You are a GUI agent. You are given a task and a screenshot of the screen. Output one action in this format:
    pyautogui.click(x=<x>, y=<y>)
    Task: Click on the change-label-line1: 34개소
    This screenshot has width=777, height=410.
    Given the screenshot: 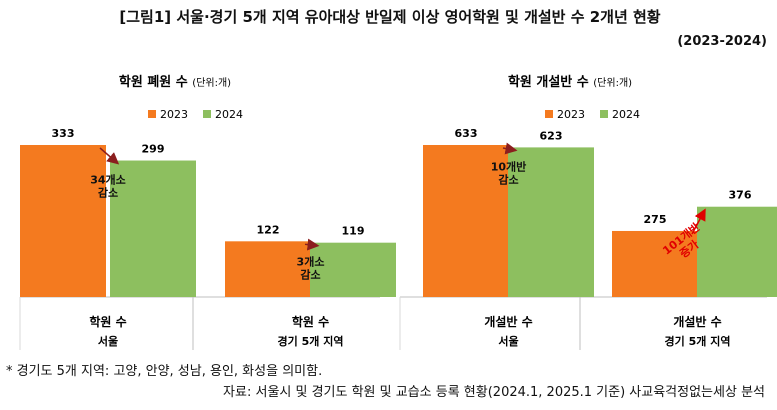 What is the action you would take?
    pyautogui.click(x=108, y=180)
    